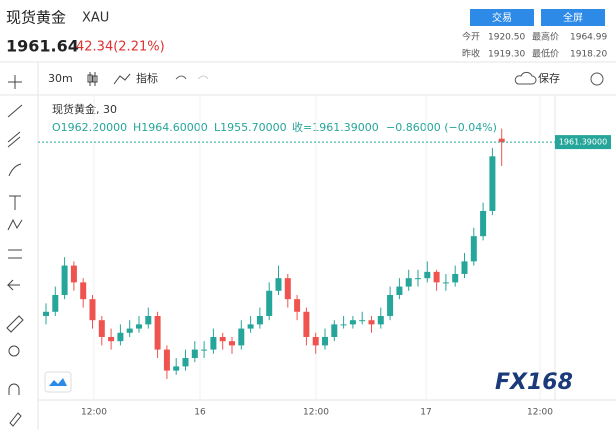 This screenshot has width=616, height=434. What do you see at coordinates (597, 79) in the screenshot?
I see `settings` at bounding box center [597, 79].